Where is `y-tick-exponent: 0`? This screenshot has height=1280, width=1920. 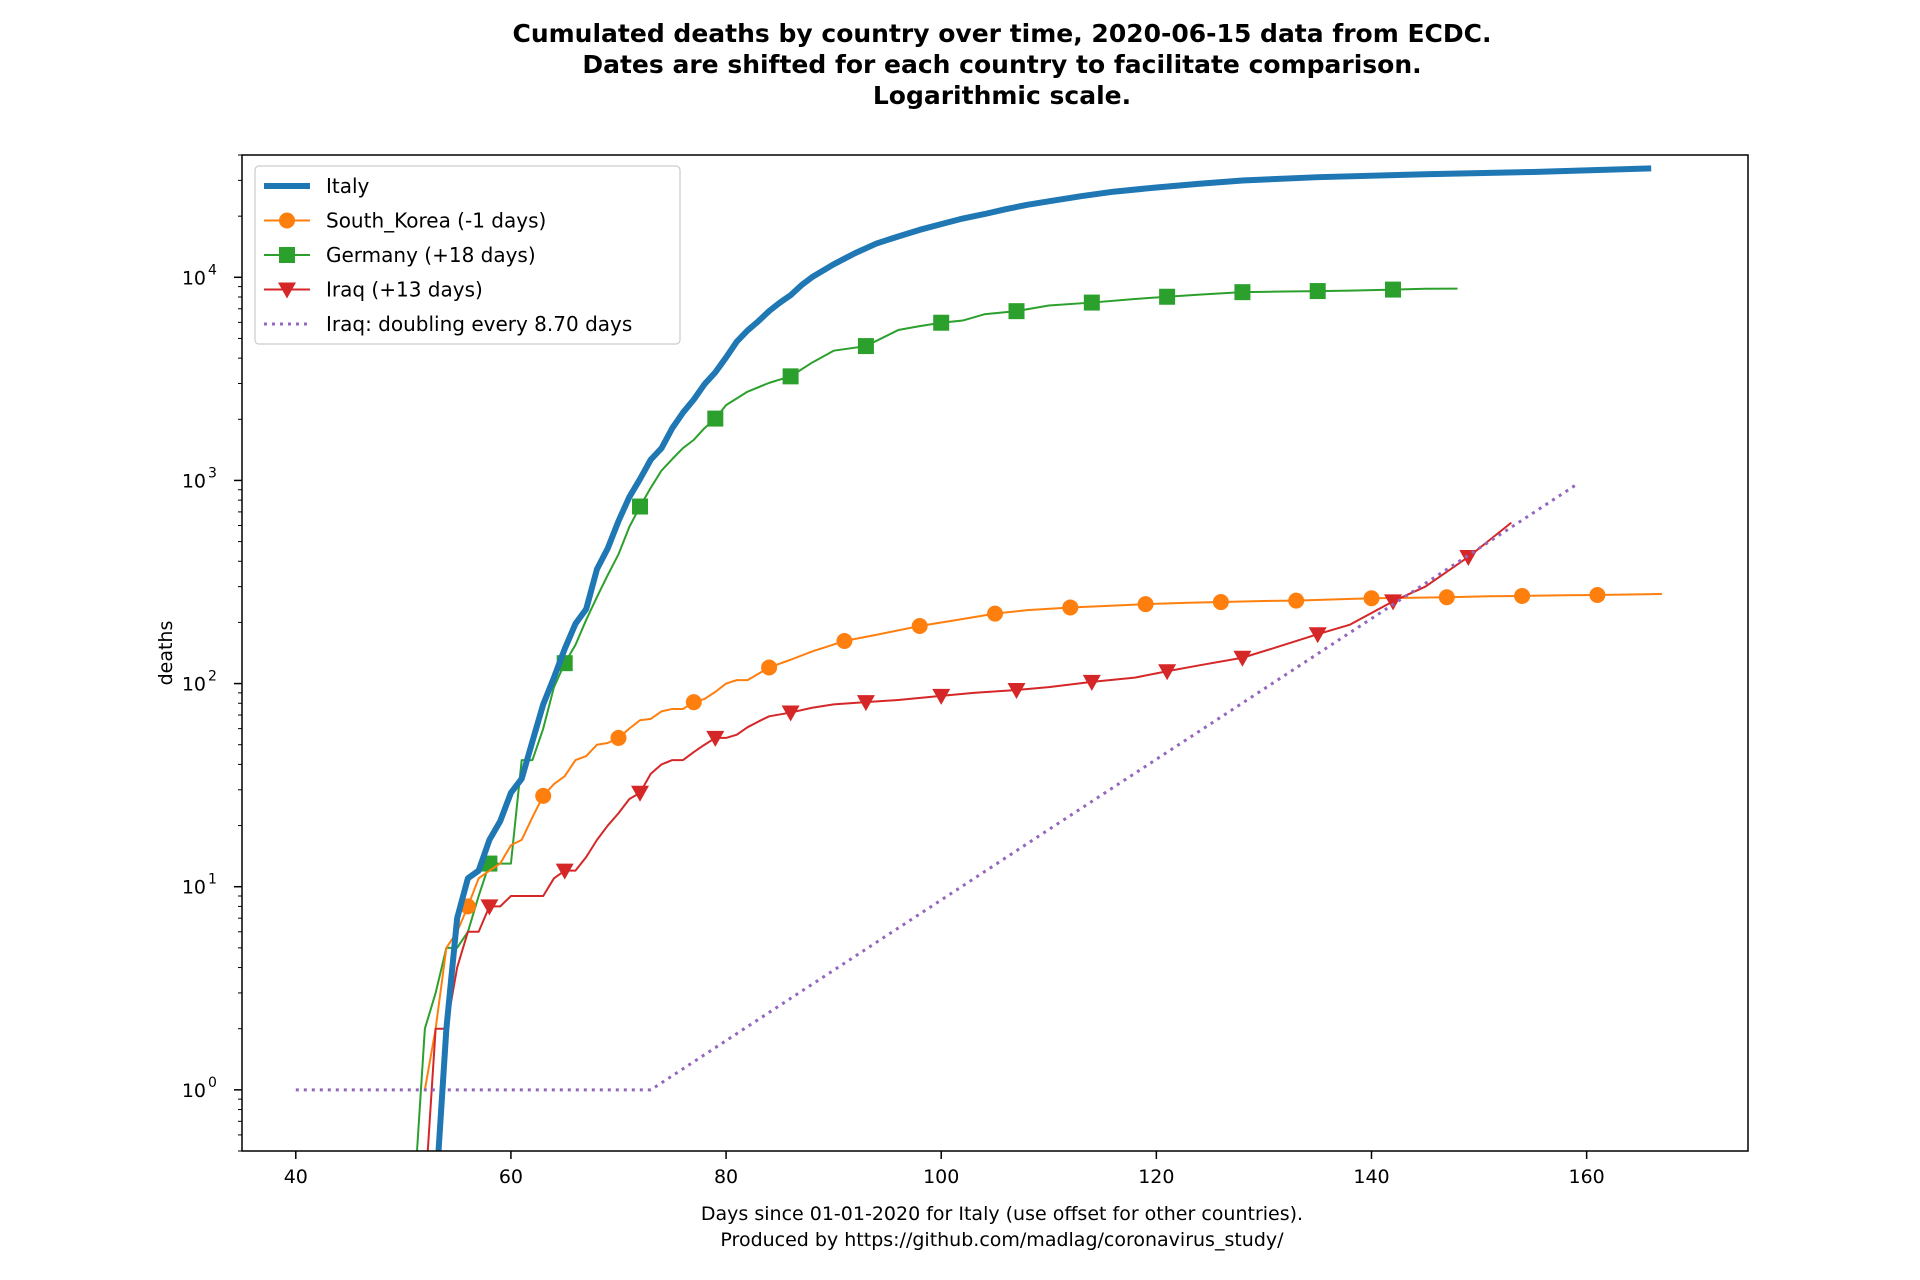
y-tick-exponent: 0 is located at coordinates (212, 1083).